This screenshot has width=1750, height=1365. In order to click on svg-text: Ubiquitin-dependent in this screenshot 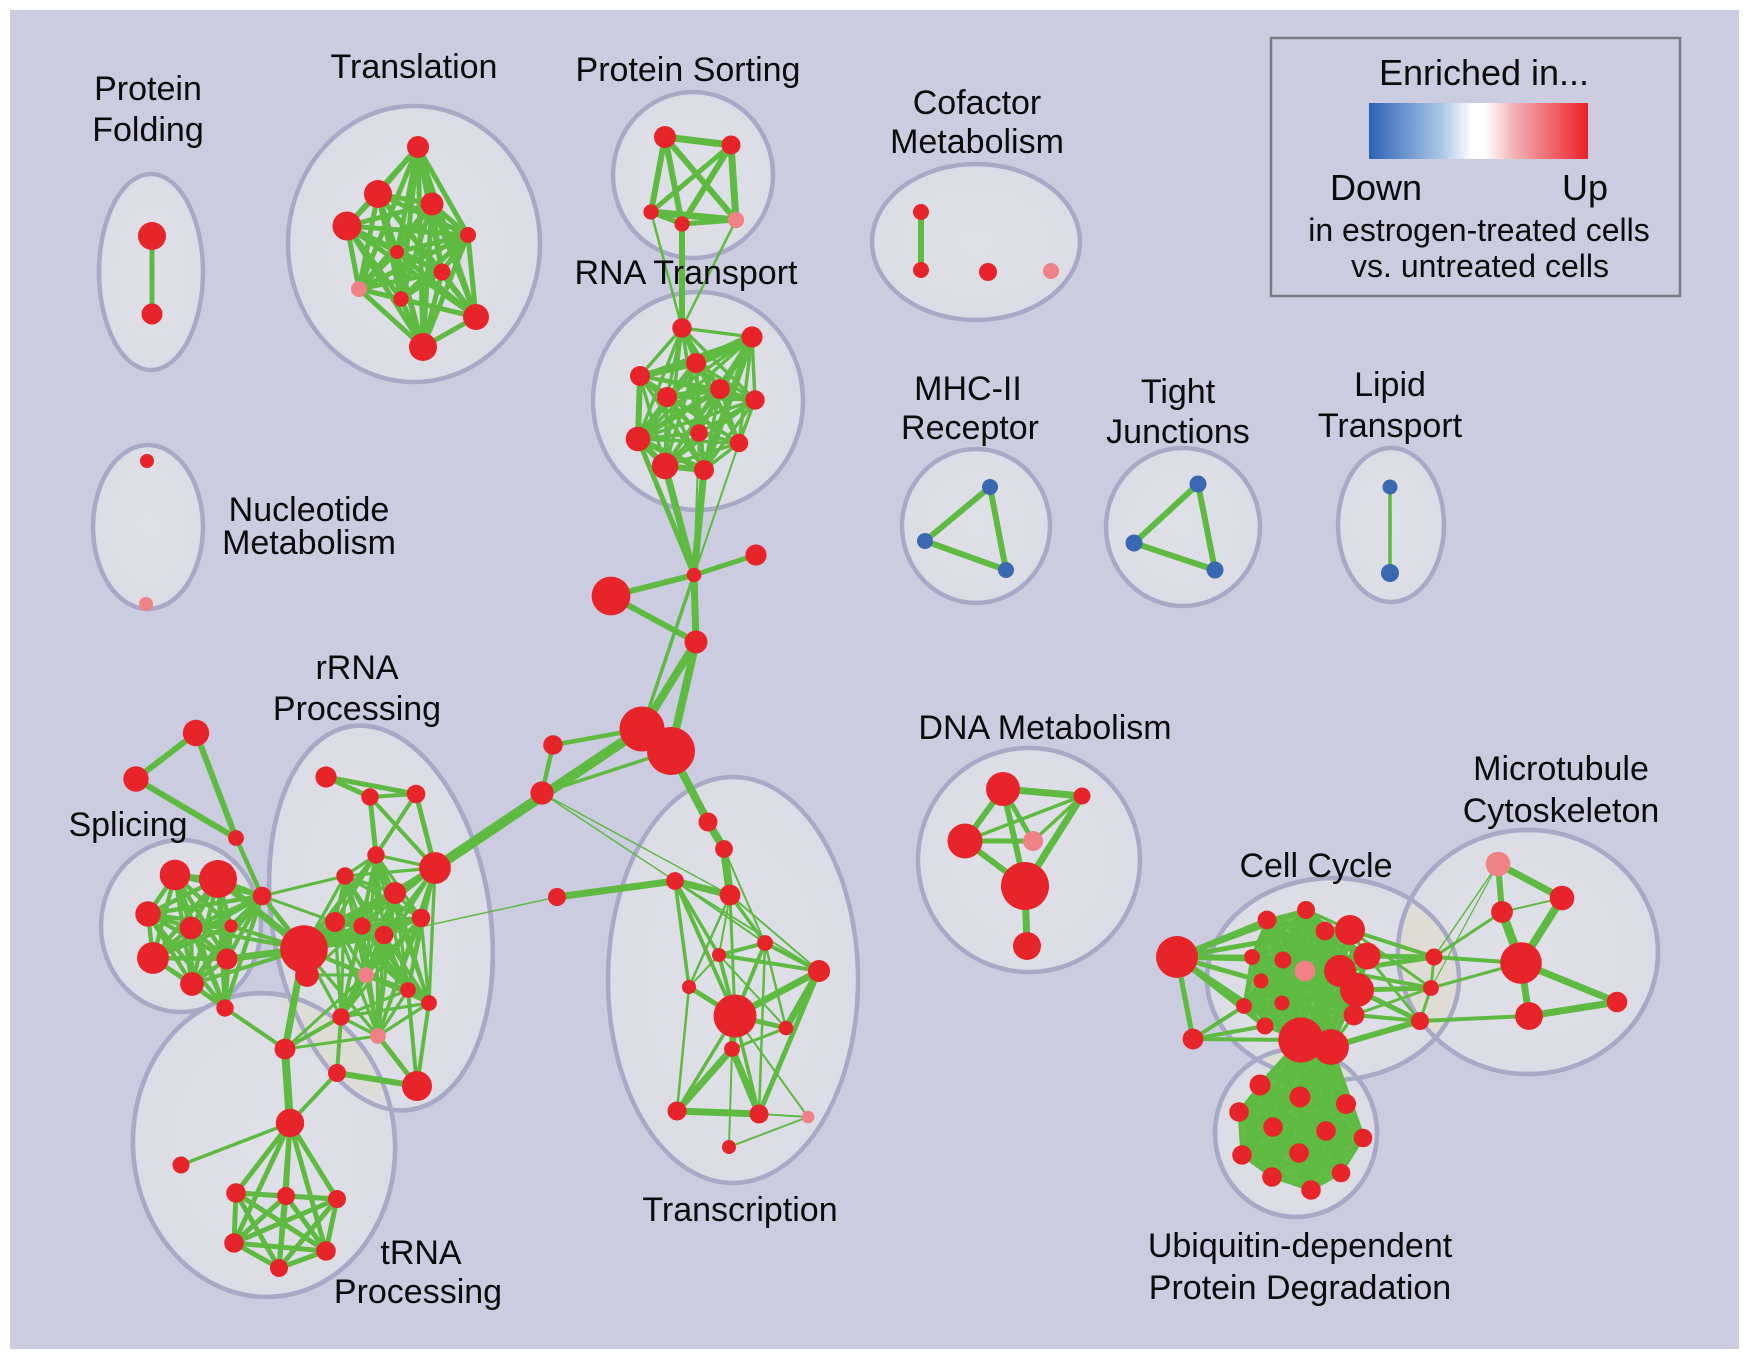, I will do `click(1300, 1246)`.